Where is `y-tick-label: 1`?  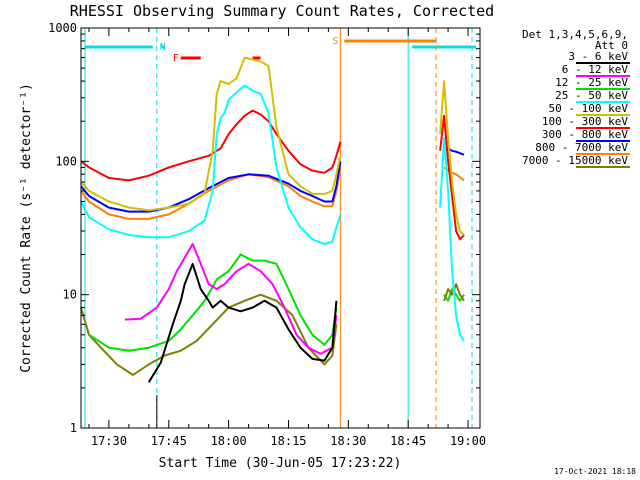
y-tick-label: 1 is located at coordinates (73, 428).